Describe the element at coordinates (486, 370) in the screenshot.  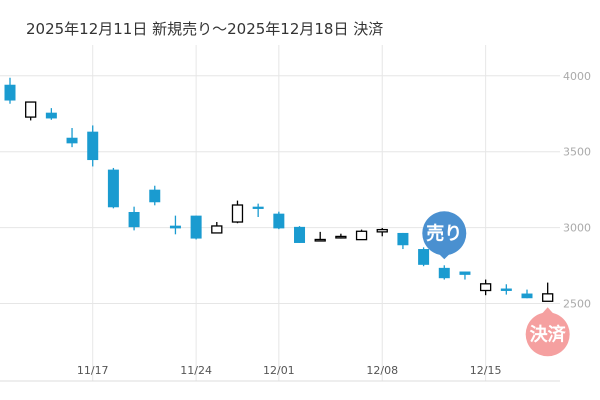
I see `x-tick-label: 12/15` at that location.